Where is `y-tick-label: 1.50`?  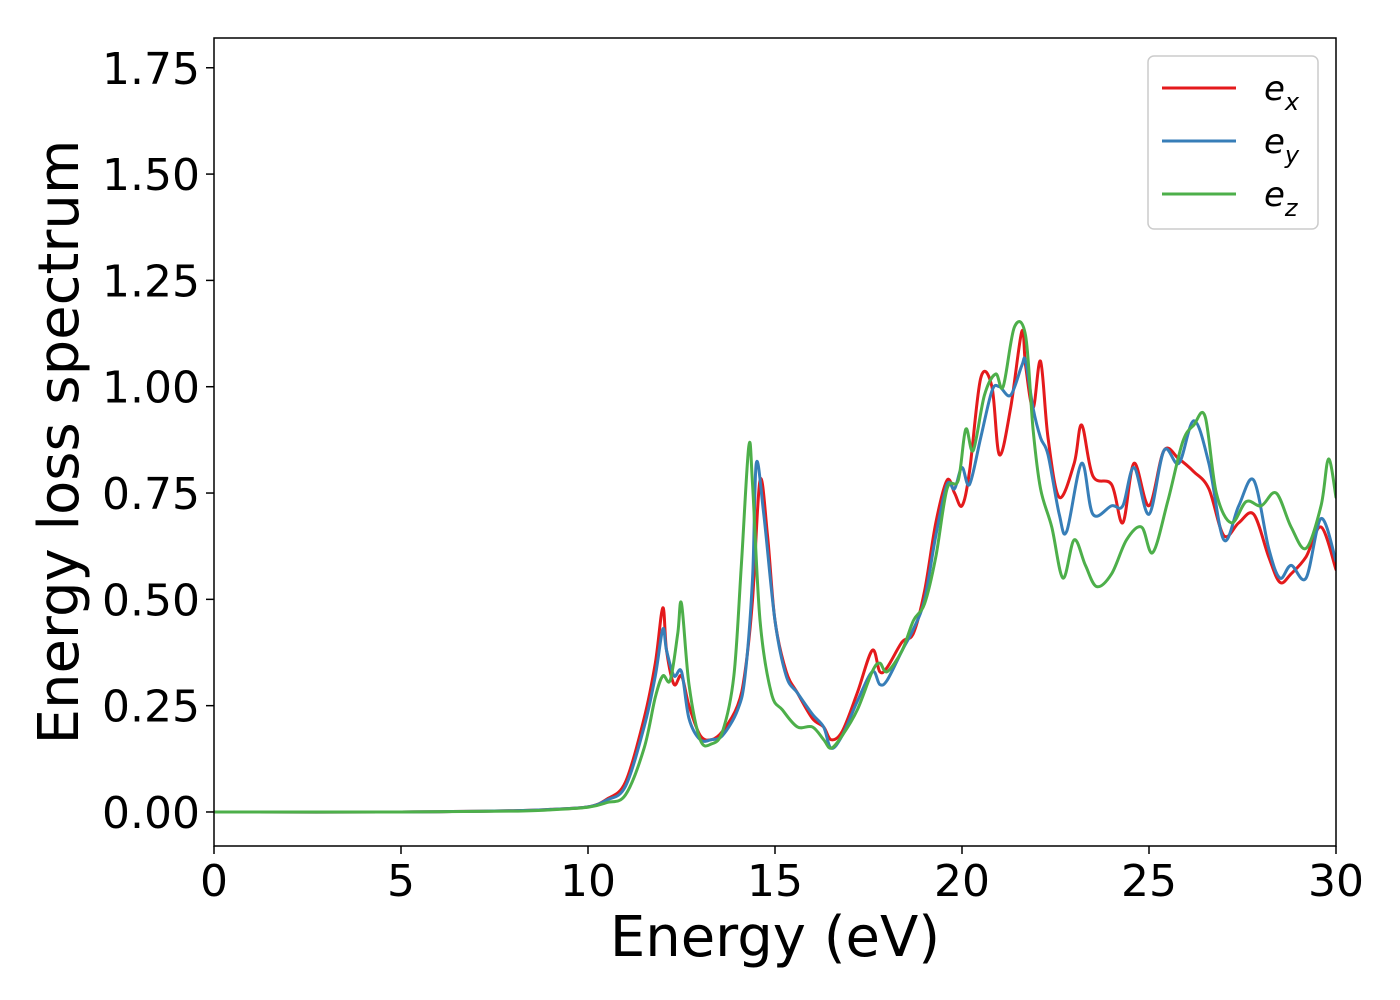
y-tick-label: 1.50 is located at coordinates (151, 175).